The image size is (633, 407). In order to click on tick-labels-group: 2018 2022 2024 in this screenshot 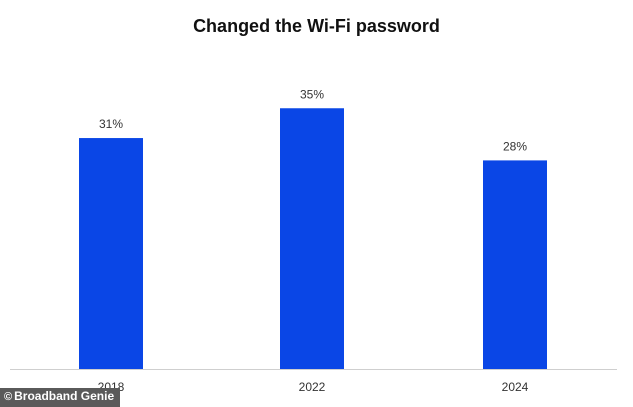, I will do `click(313, 387)`.